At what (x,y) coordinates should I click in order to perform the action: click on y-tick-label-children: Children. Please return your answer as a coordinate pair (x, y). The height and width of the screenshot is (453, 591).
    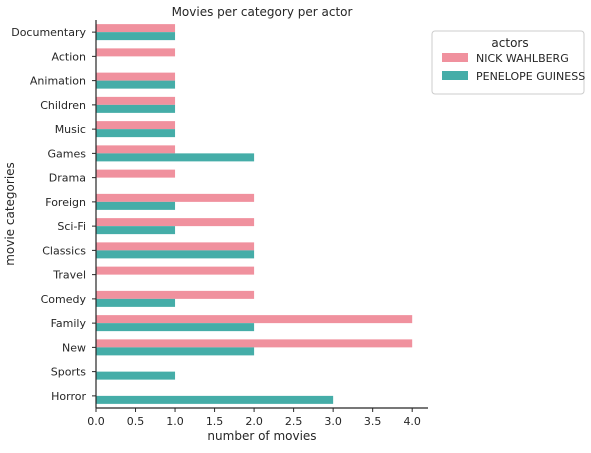
    Looking at the image, I should click on (63, 105).